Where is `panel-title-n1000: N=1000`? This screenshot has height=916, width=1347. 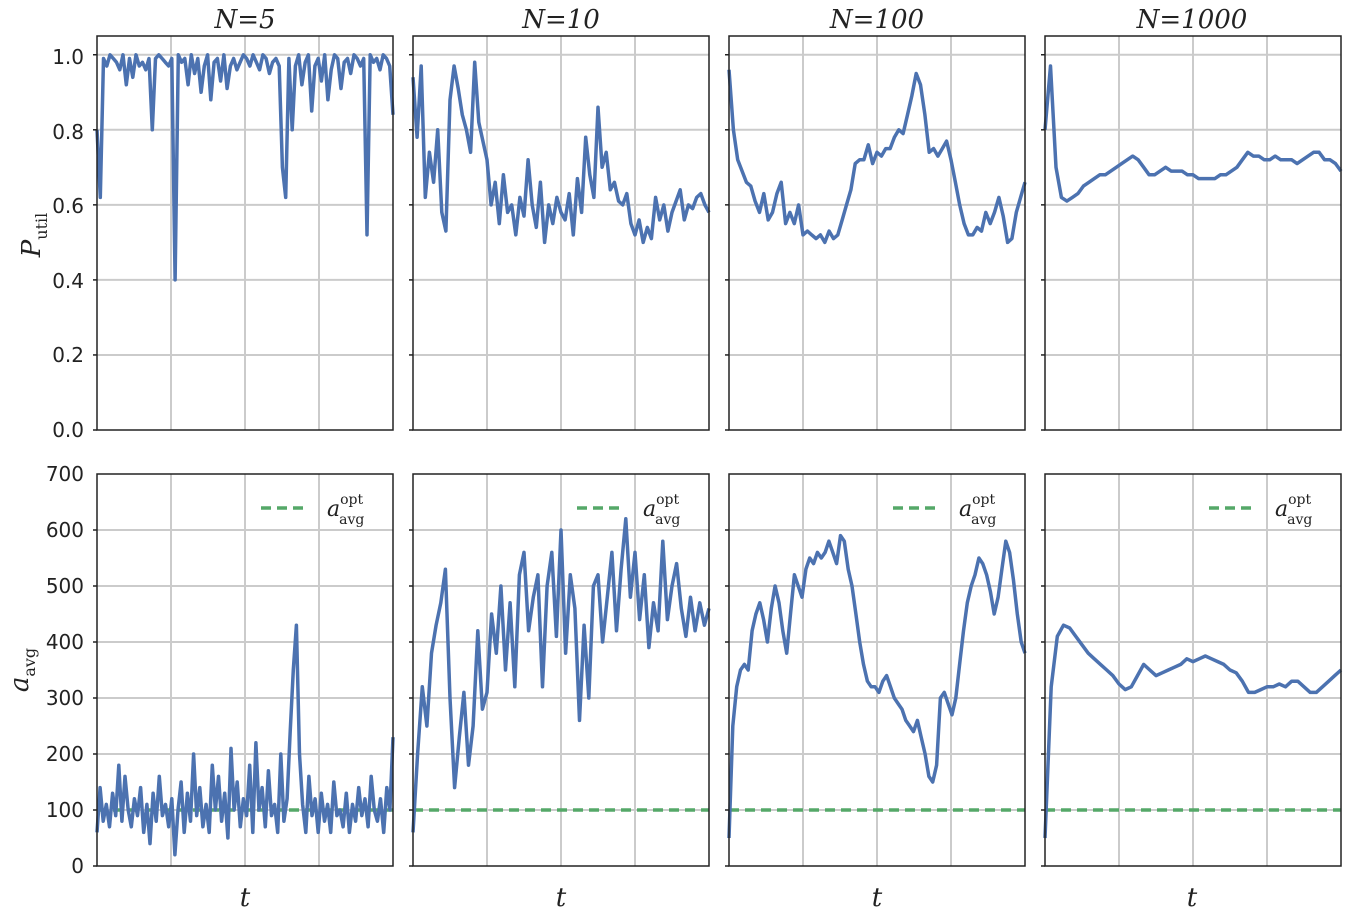 panel-title-n1000: N=1000 is located at coordinates (1192, 20).